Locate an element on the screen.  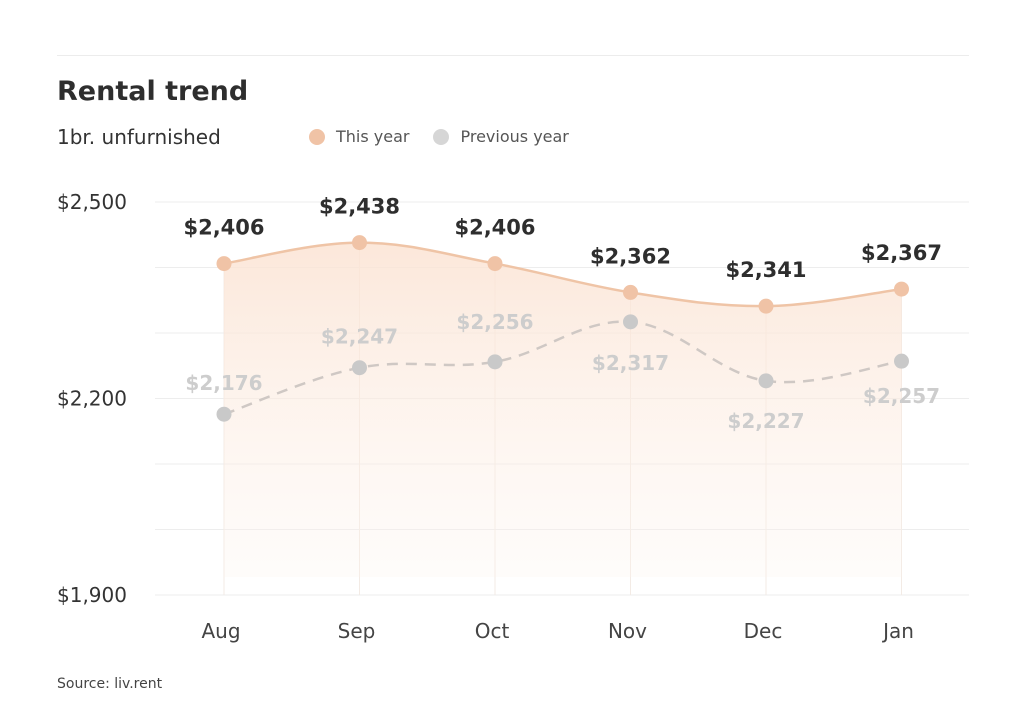
previous-year-data-label: $2,247 is located at coordinates (359, 337).